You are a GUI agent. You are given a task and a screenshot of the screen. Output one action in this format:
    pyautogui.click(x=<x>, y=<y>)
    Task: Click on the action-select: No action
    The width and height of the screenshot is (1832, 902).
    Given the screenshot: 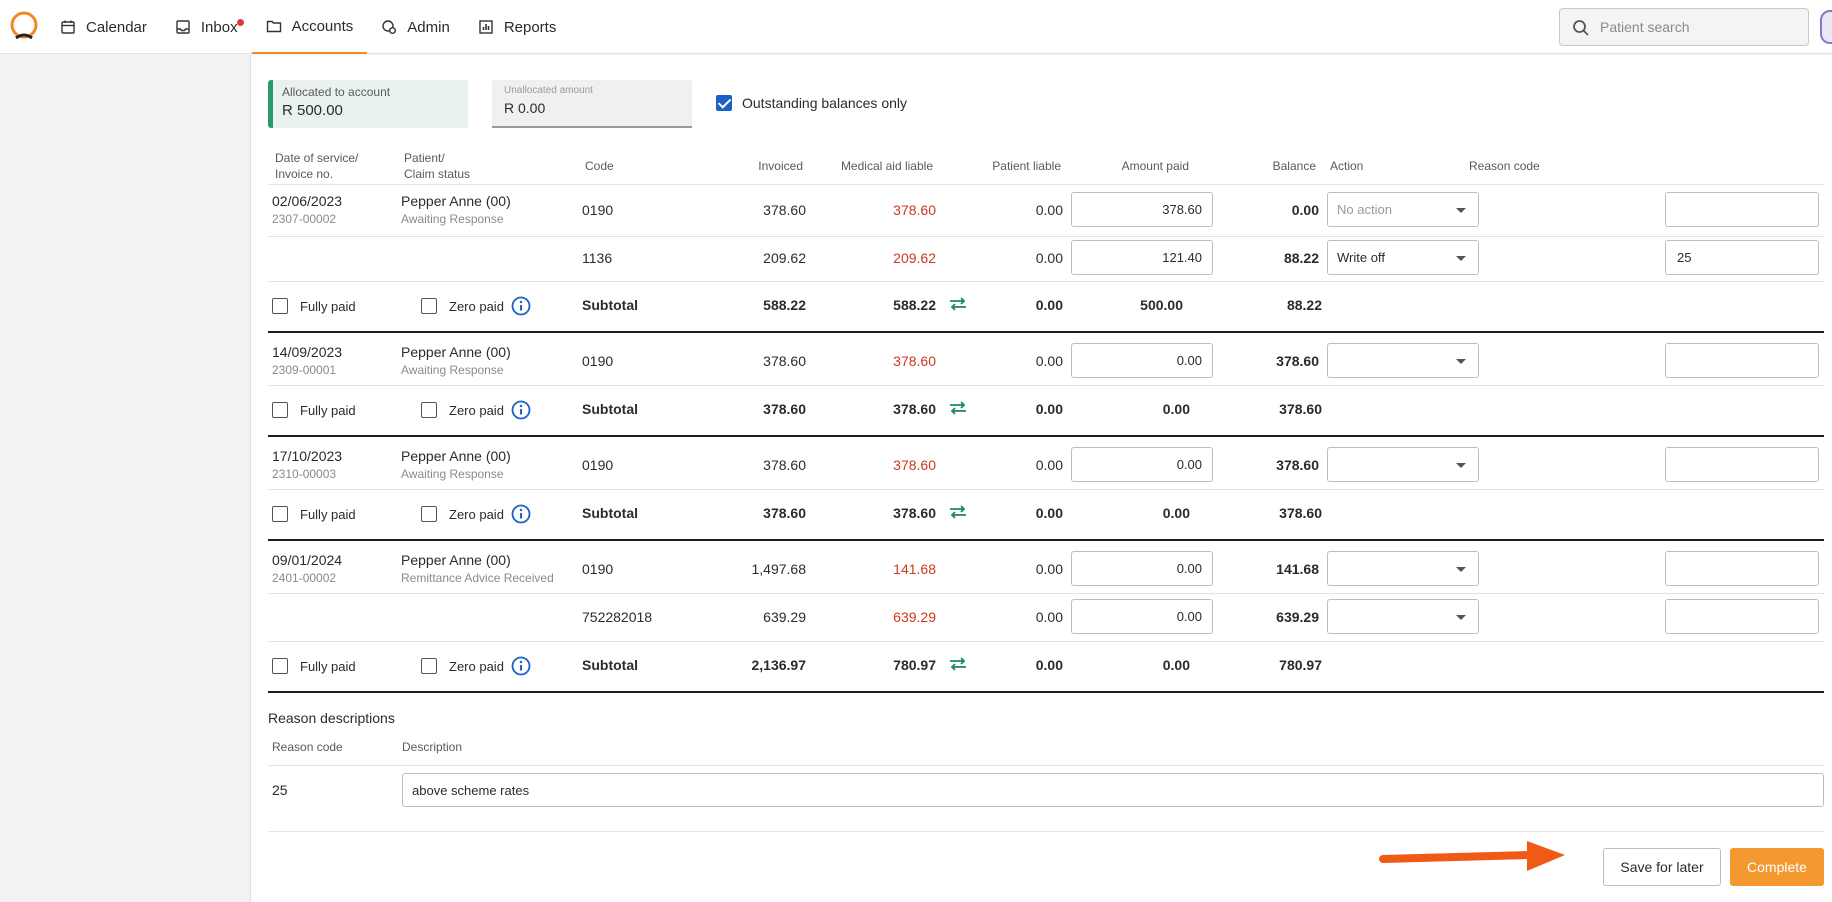 What is the action you would take?
    pyautogui.click(x=1403, y=209)
    